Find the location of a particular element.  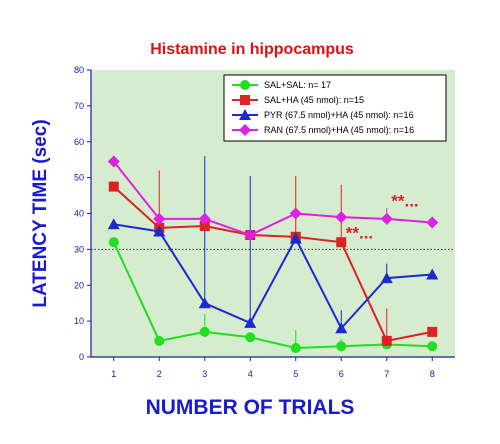

x-axis-label: NUMBER OF TRIALS is located at coordinates (250, 407).